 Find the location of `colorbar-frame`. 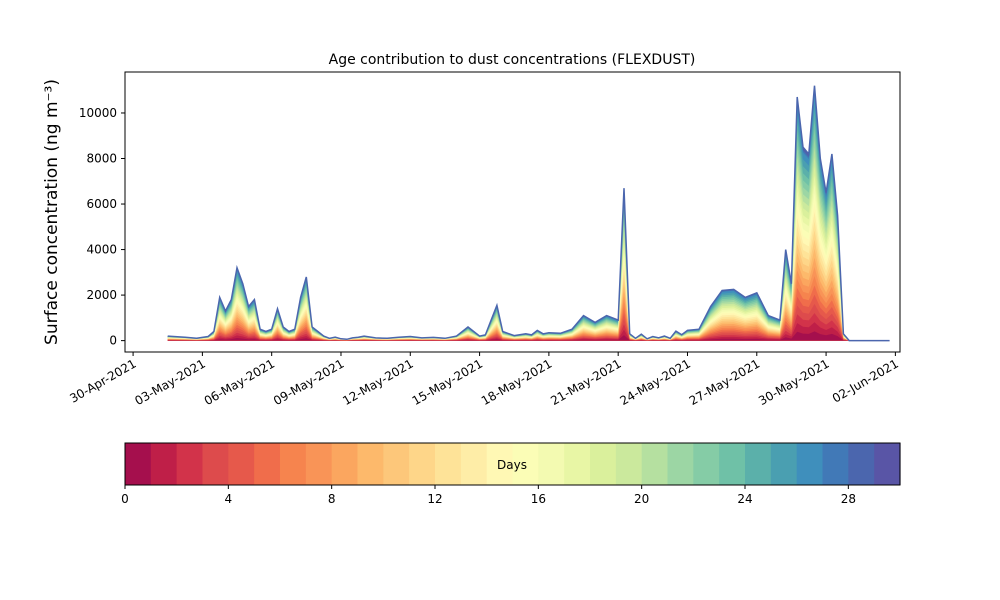

colorbar-frame is located at coordinates (512, 464).